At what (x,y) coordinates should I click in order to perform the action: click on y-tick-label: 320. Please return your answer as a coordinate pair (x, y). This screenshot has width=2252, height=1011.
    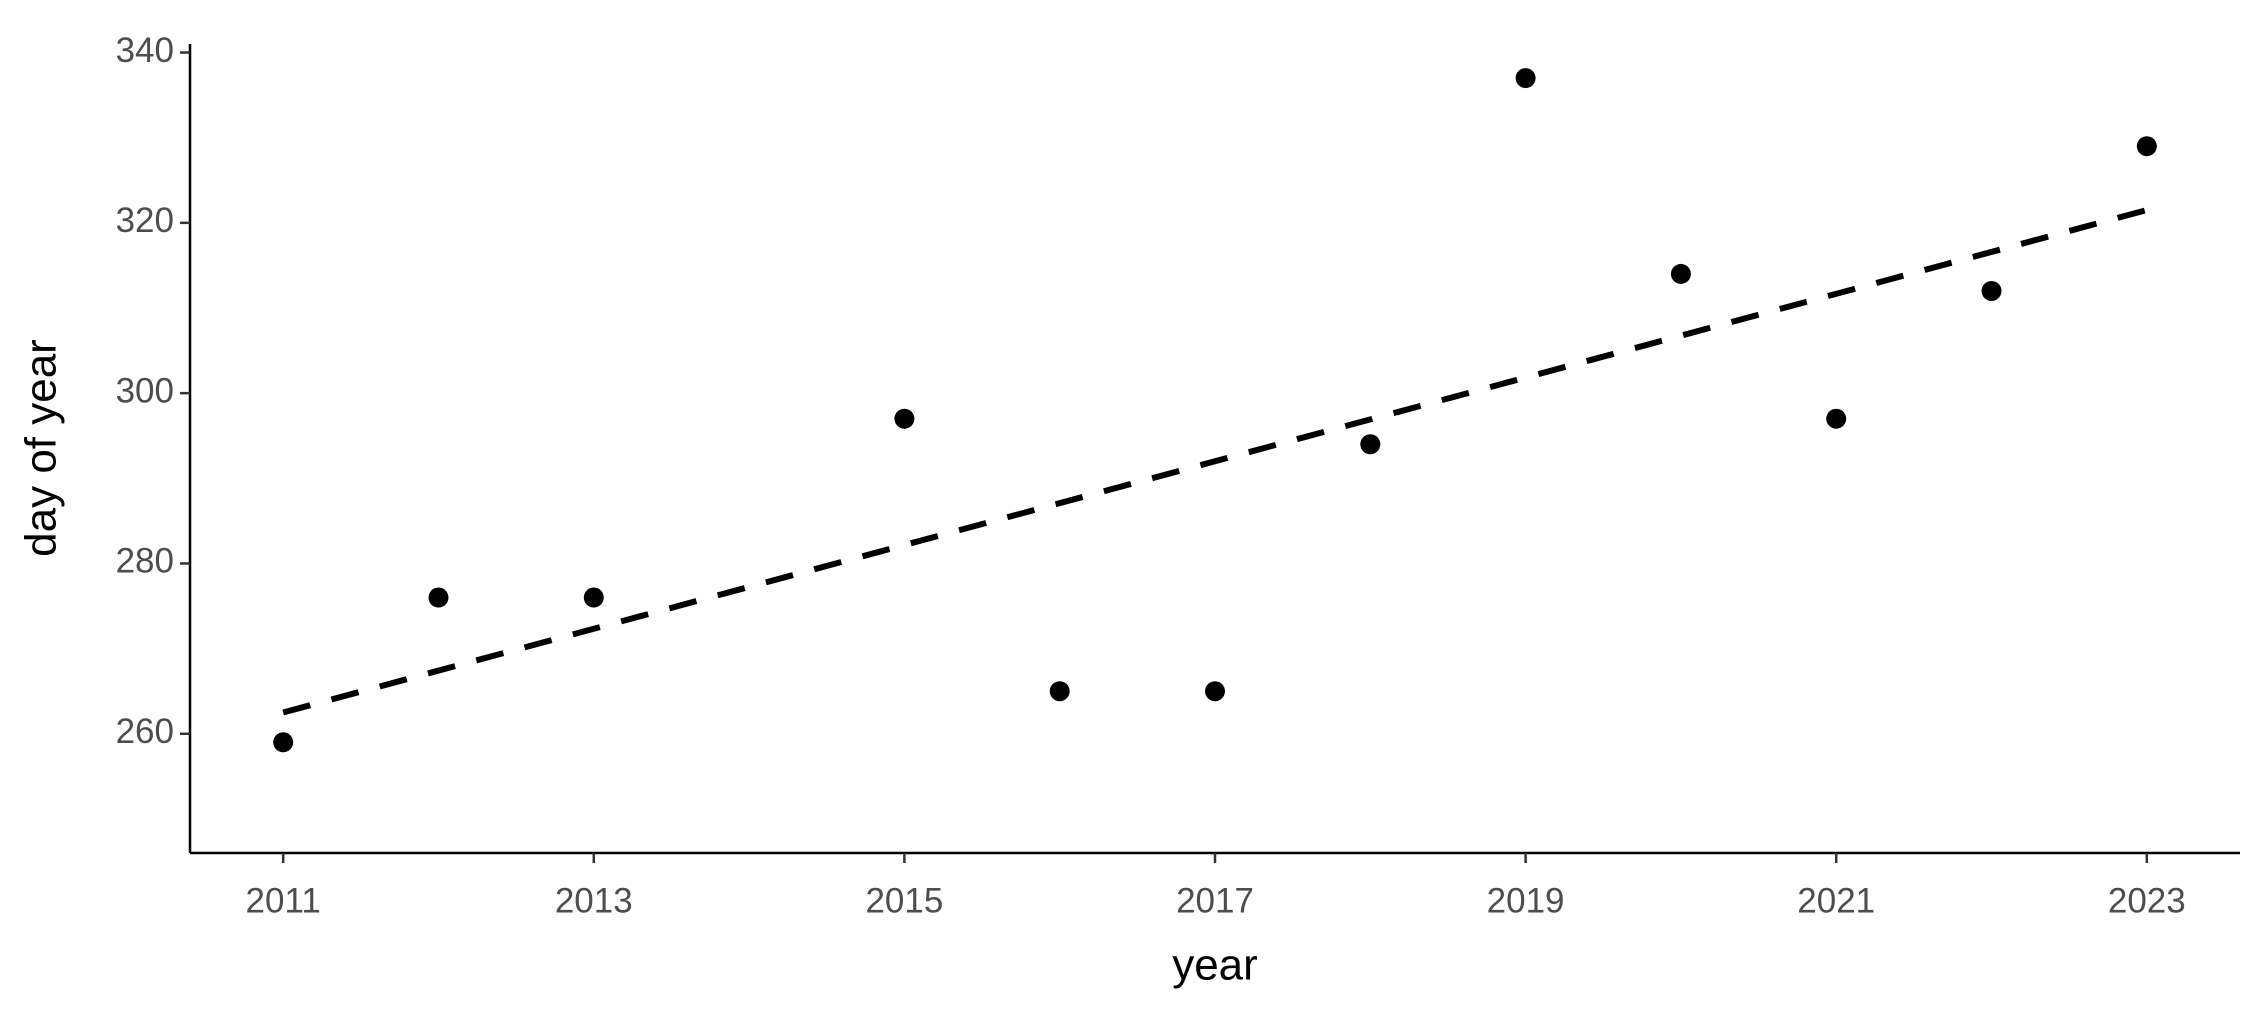
    Looking at the image, I should click on (145, 220).